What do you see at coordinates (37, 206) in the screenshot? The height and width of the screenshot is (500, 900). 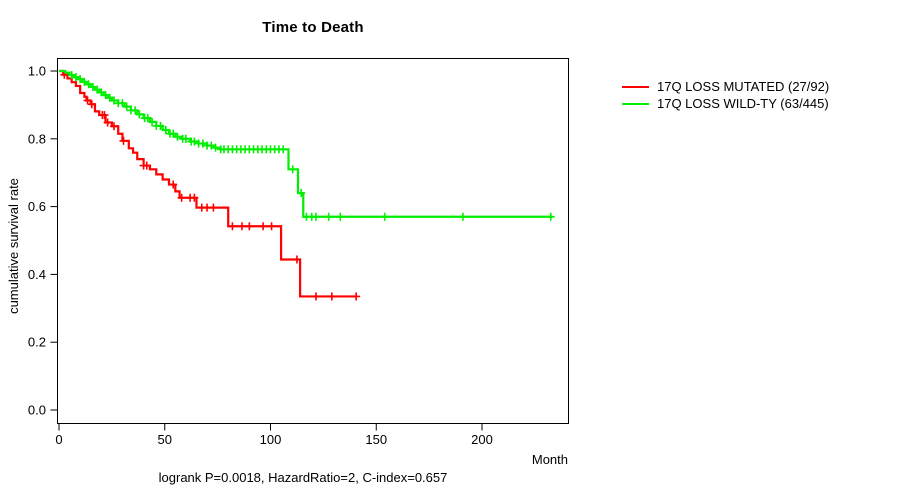 I see `y-tick-label: 0.6` at bounding box center [37, 206].